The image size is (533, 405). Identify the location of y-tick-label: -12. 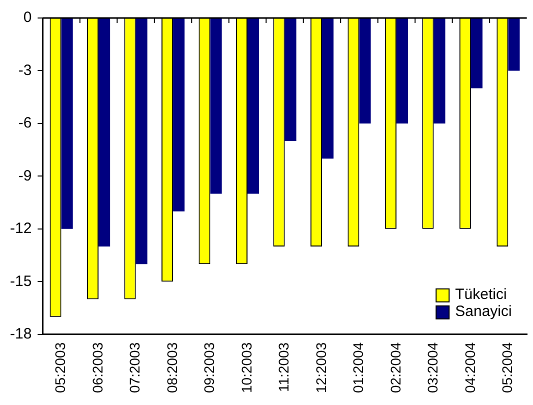
(21, 229).